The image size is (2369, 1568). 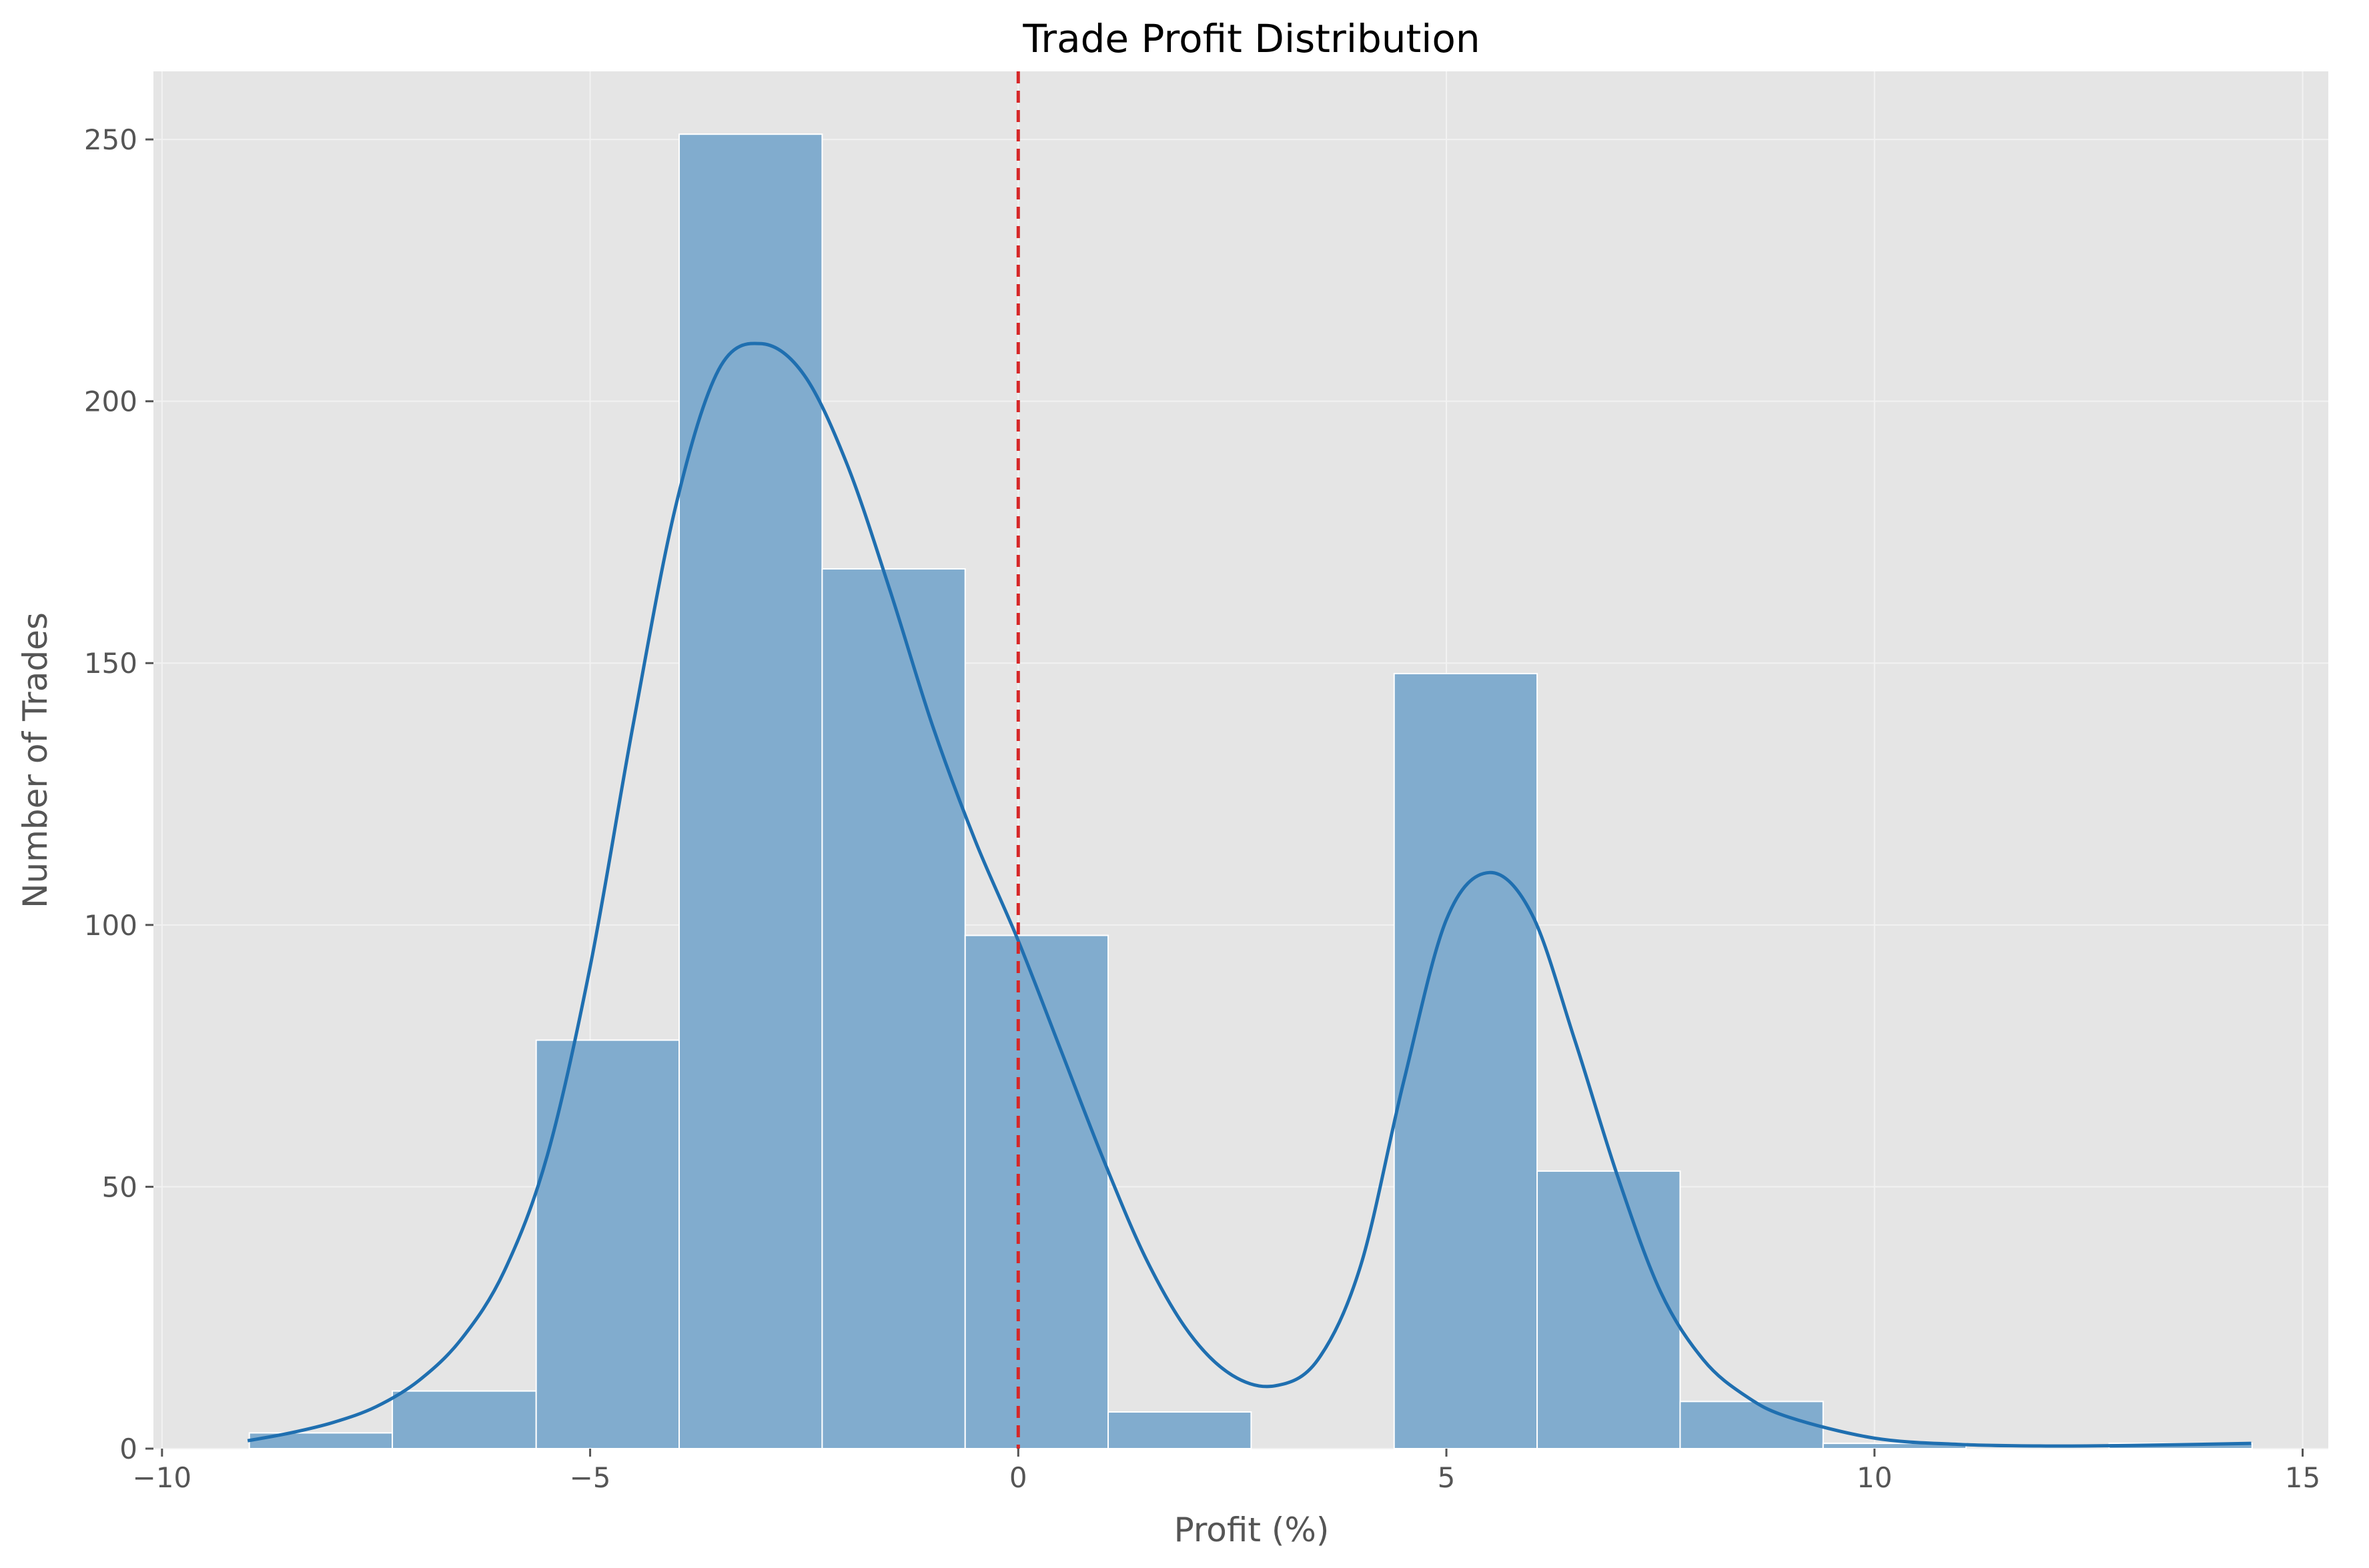 I want to click on x-tick-label: 0, so click(x=1018, y=1477).